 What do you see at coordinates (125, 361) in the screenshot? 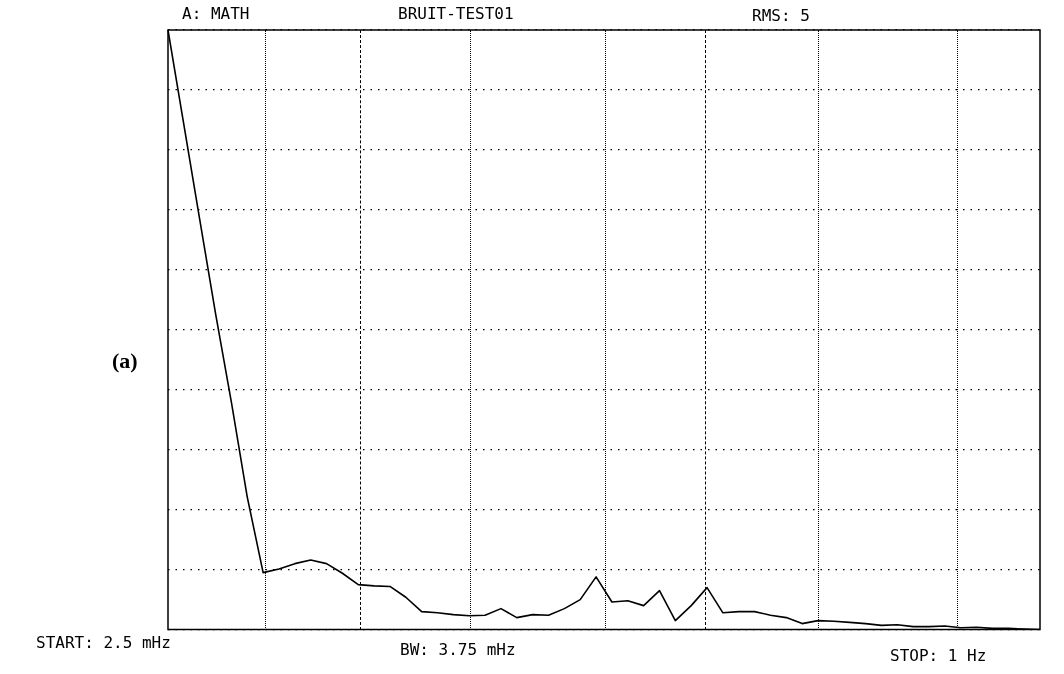
I see `text: (a)` at bounding box center [125, 361].